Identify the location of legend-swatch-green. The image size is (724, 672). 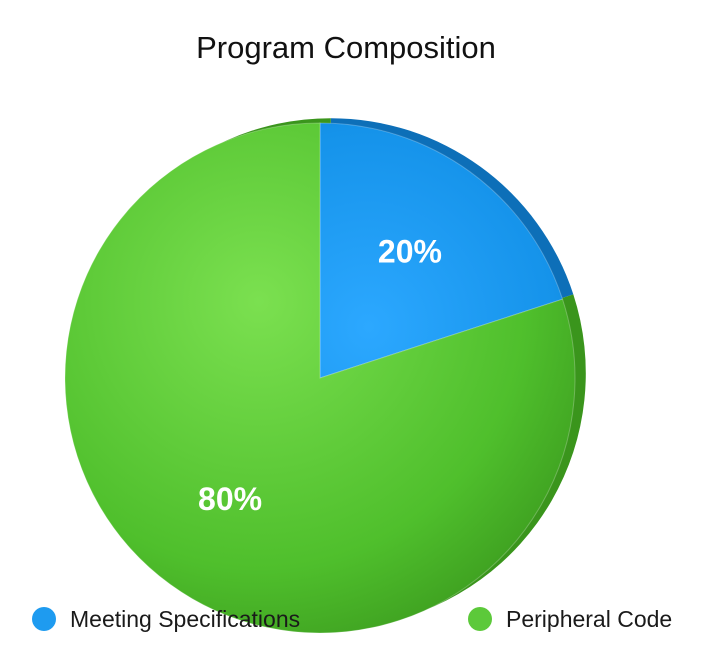
(480, 619).